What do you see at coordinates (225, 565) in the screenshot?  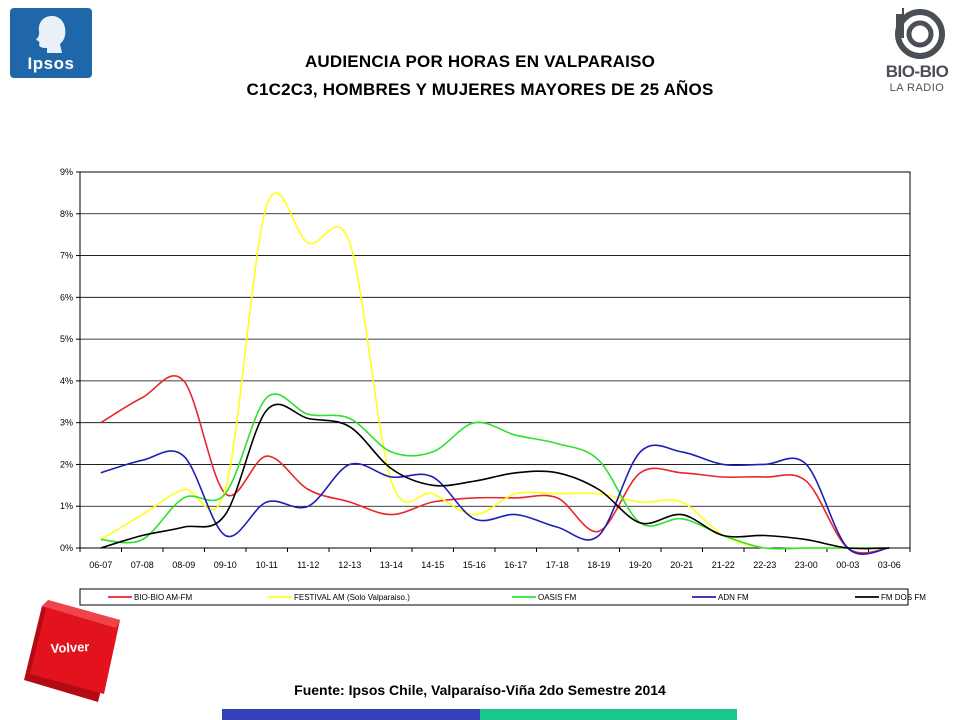 I see `x-tick-label: 09-10` at bounding box center [225, 565].